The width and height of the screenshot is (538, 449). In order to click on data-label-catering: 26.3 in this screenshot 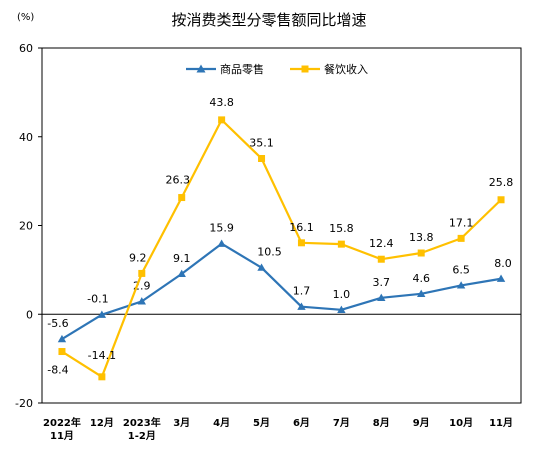, I will do `click(177, 180)`.